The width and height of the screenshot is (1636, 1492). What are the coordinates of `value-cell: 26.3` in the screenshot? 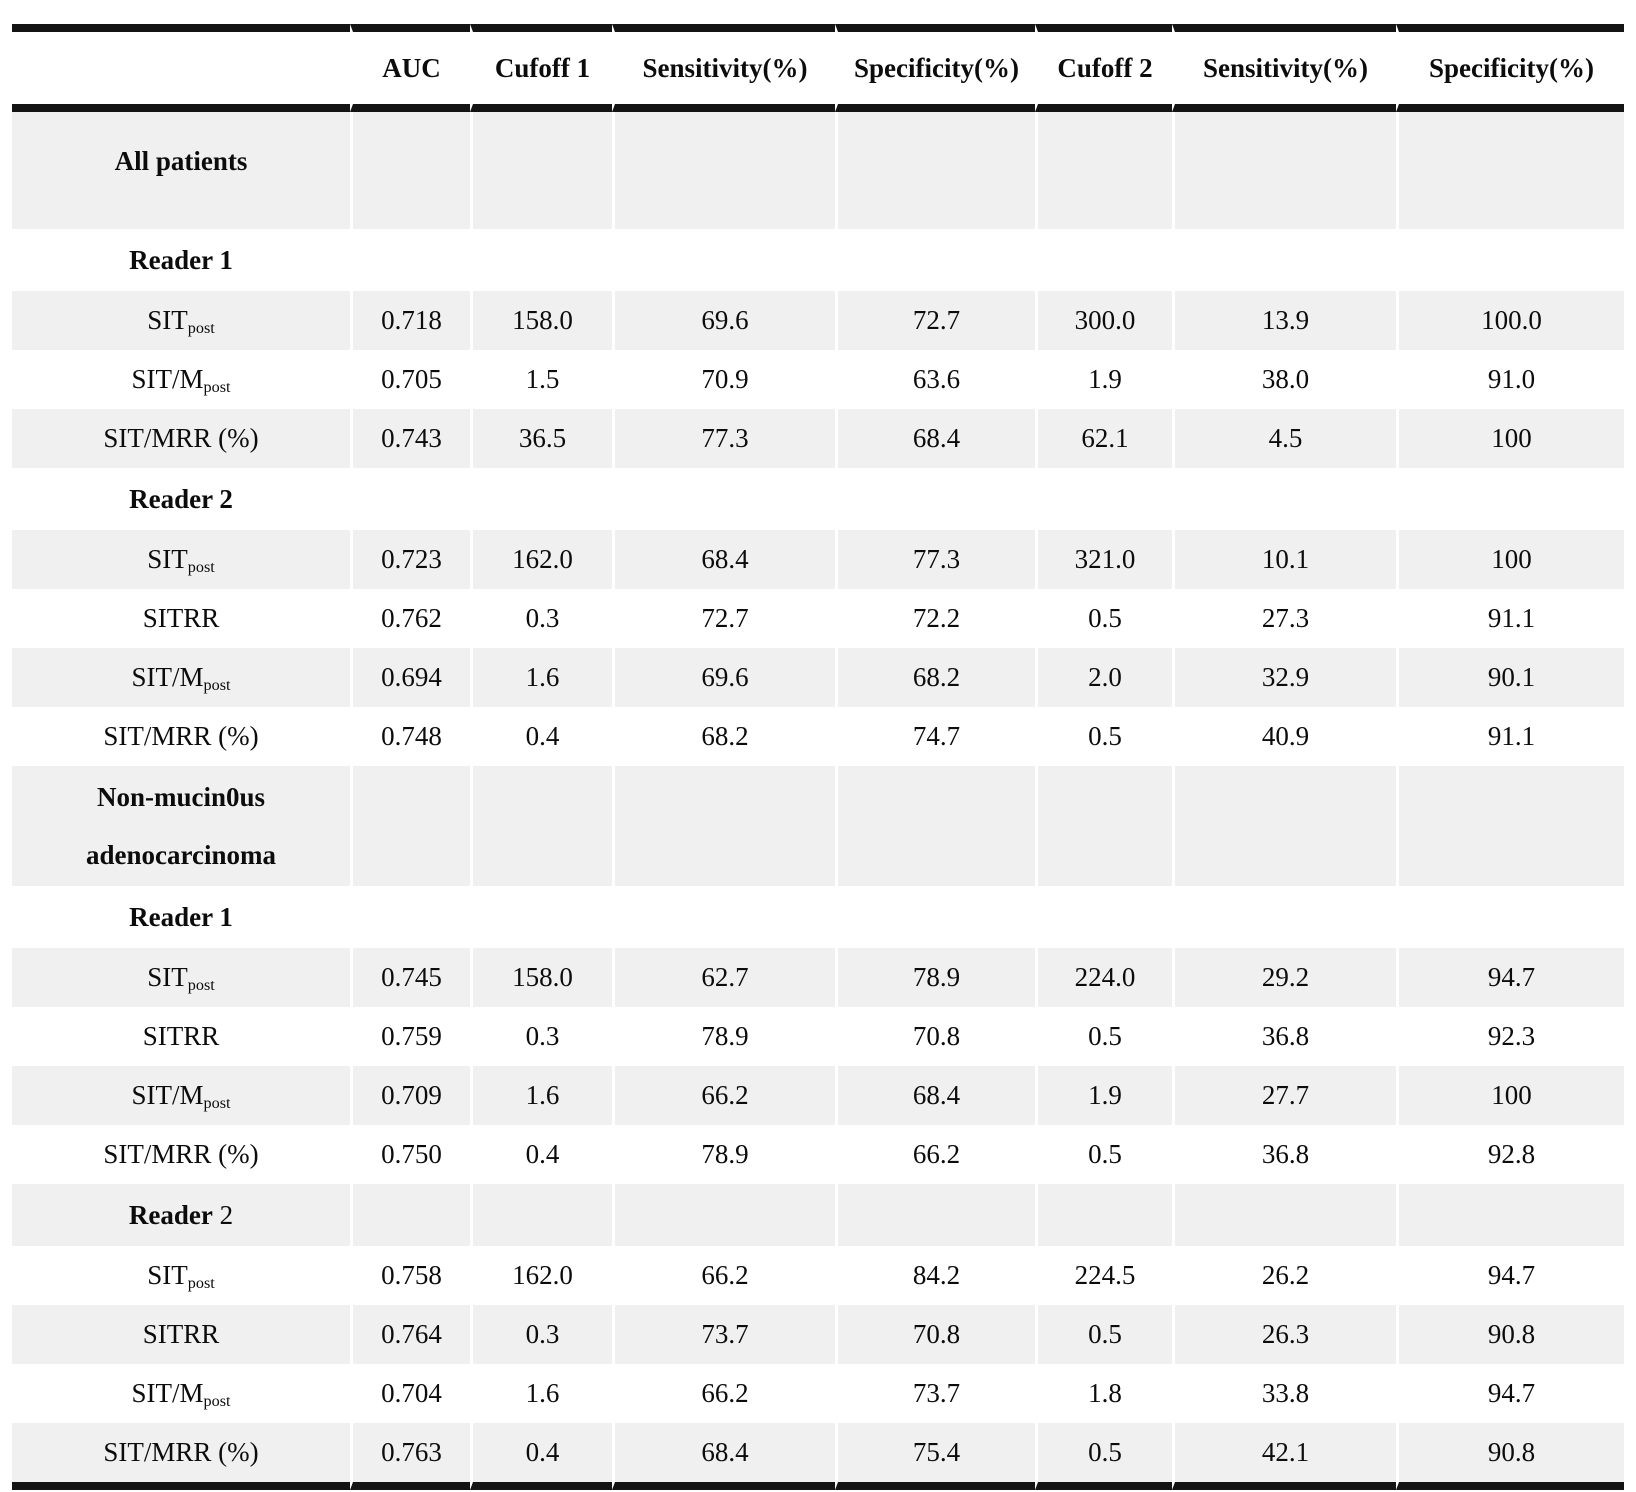 It's located at (1284, 1334).